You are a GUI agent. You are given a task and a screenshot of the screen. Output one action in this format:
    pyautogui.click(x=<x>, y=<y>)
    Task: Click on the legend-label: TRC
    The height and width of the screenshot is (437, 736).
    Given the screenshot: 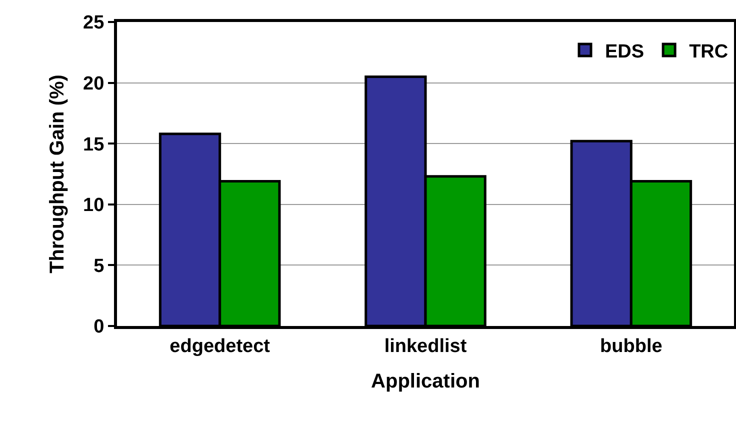 What is the action you would take?
    pyautogui.click(x=708, y=51)
    